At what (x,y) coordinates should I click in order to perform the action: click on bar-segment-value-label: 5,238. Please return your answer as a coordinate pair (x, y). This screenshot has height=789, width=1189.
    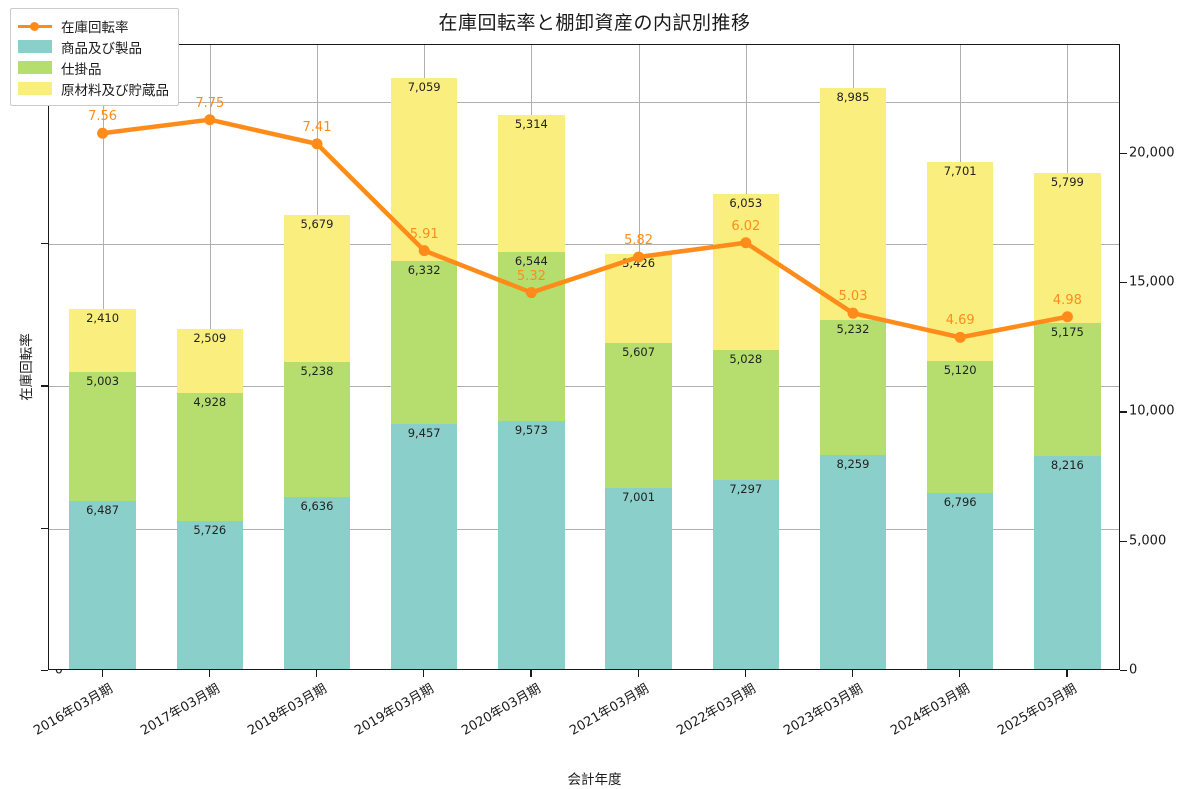
    Looking at the image, I should click on (317, 370).